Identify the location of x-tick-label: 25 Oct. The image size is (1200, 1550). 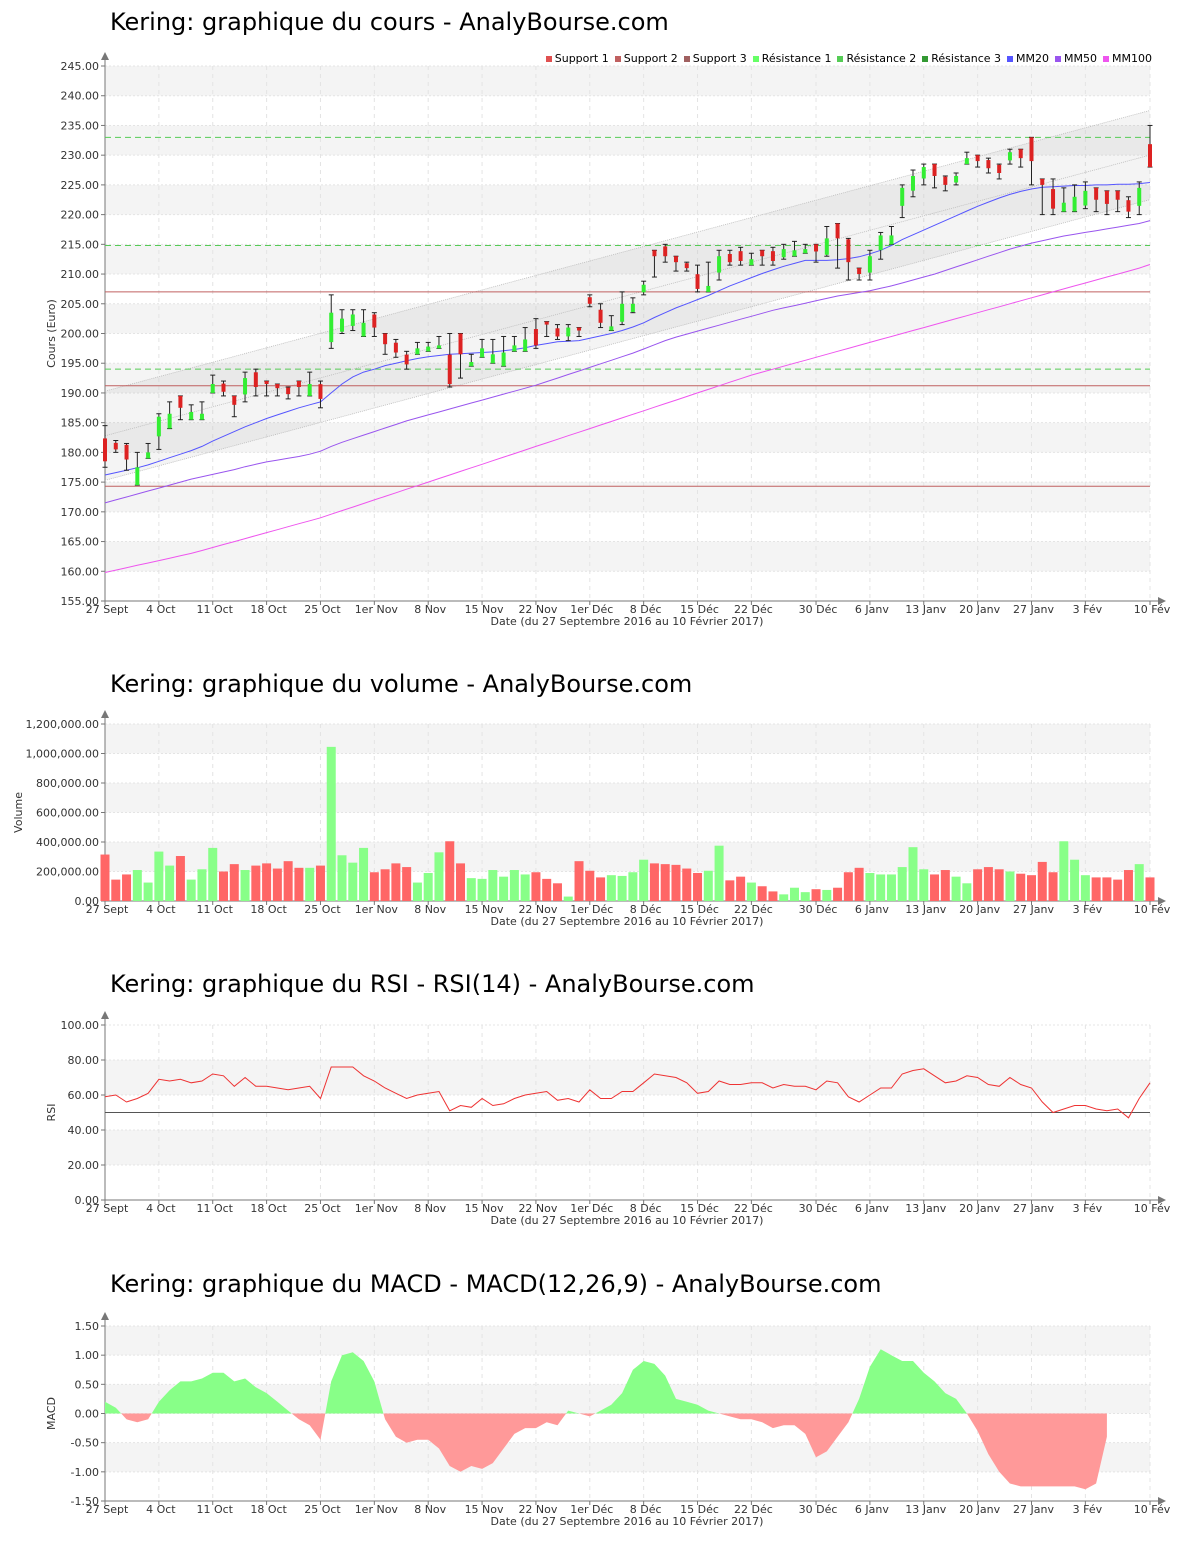
(322, 1208).